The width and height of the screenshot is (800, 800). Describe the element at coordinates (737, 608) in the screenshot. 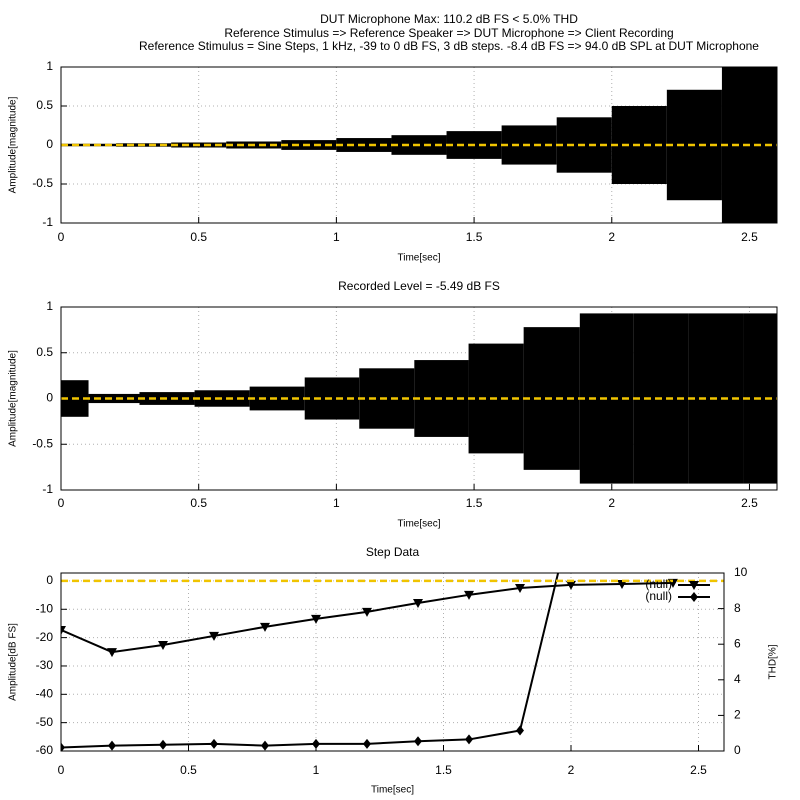

I see `y2-tick-label: 8` at that location.